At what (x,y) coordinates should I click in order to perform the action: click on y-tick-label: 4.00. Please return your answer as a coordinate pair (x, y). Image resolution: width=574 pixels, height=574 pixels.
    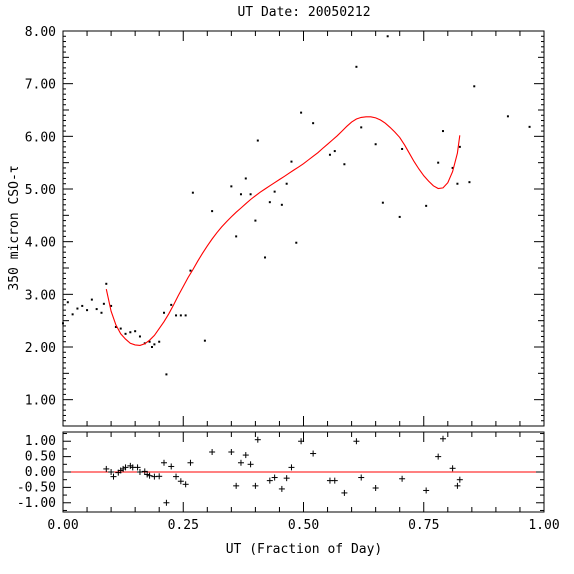
    Looking at the image, I should click on (40, 243).